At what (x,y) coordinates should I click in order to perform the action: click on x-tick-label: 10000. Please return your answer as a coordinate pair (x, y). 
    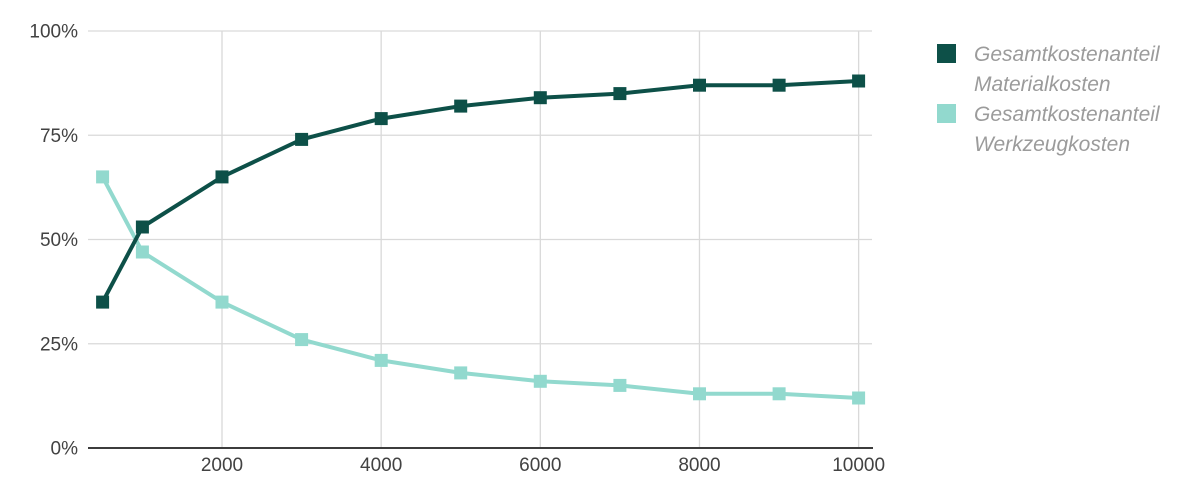
    Looking at the image, I should click on (858, 465).